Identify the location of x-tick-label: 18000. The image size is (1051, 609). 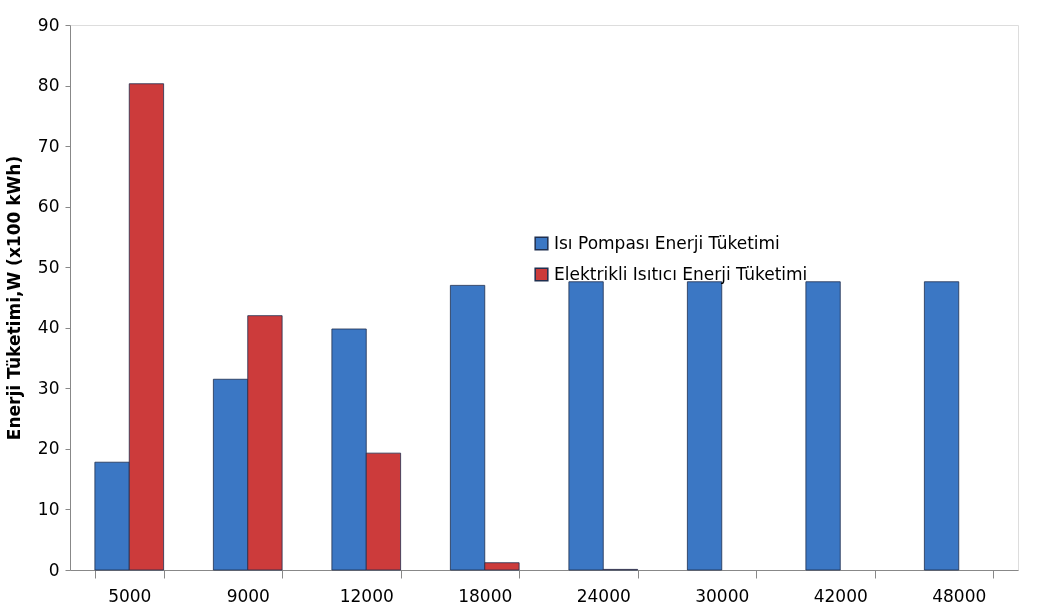
(485, 595).